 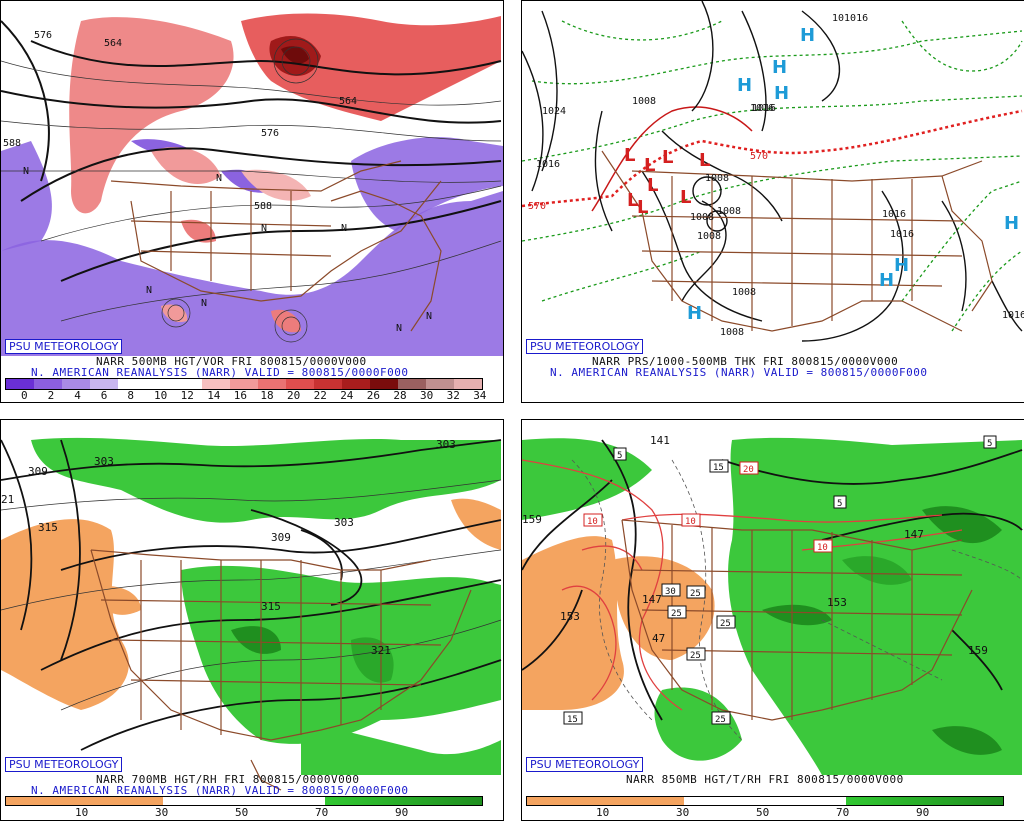 I want to click on contour-label: 564, so click(x=348, y=101).